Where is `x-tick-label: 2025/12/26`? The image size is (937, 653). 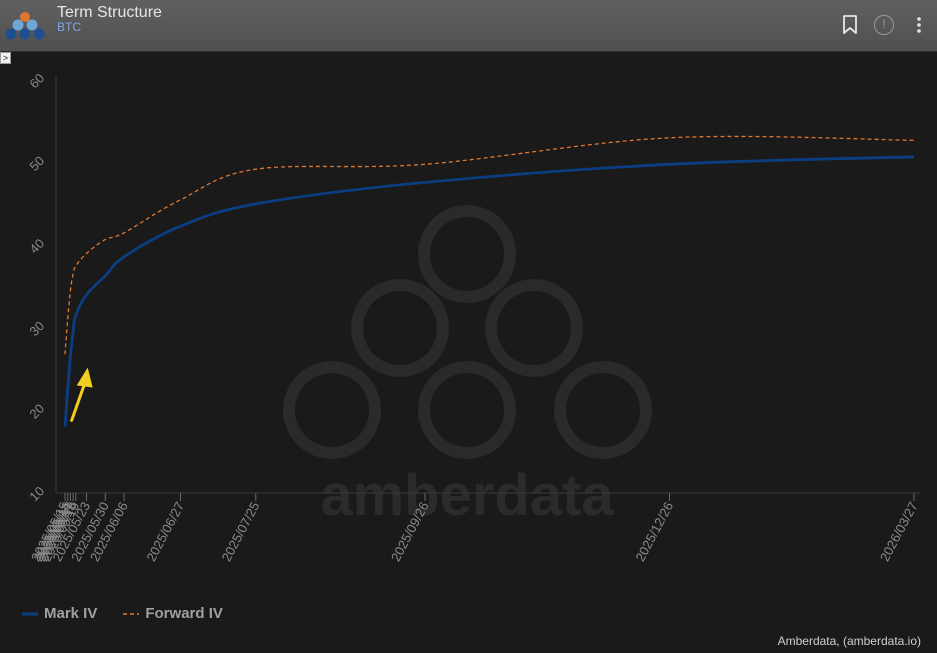
x-tick-label: 2025/12/26 is located at coordinates (654, 531).